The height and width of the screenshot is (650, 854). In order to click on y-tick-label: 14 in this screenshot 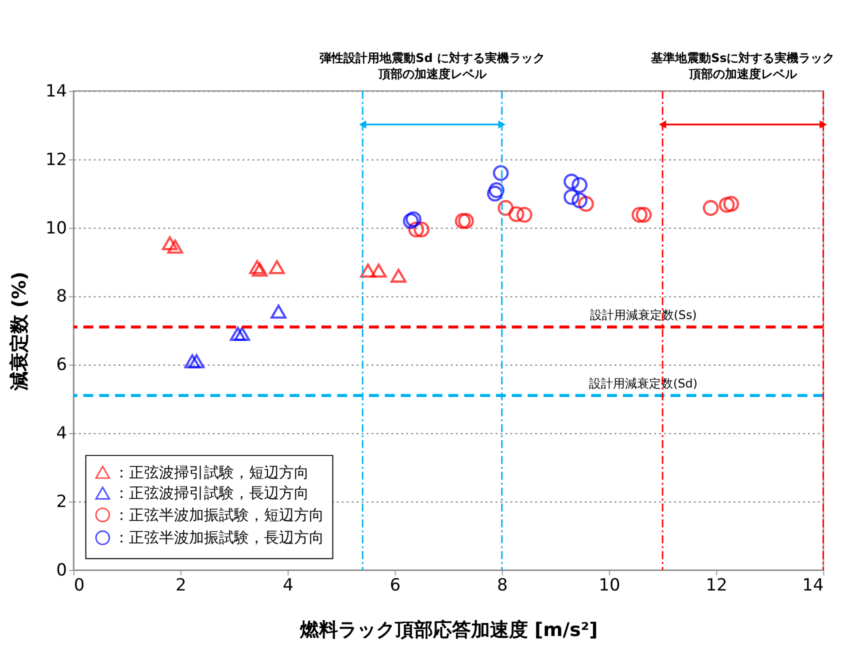, I will do `click(56, 90)`.